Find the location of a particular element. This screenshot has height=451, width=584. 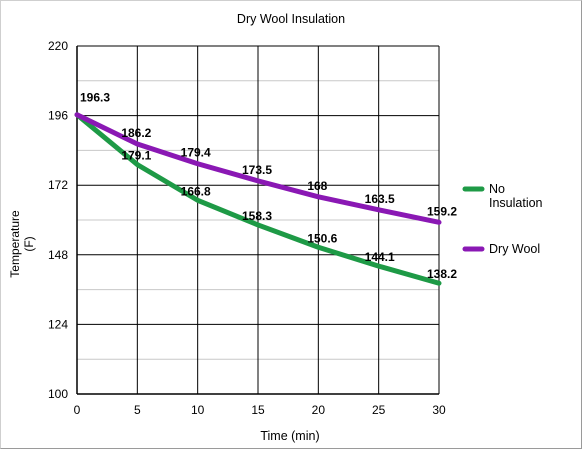

data-label: 150.6 is located at coordinates (322, 238).